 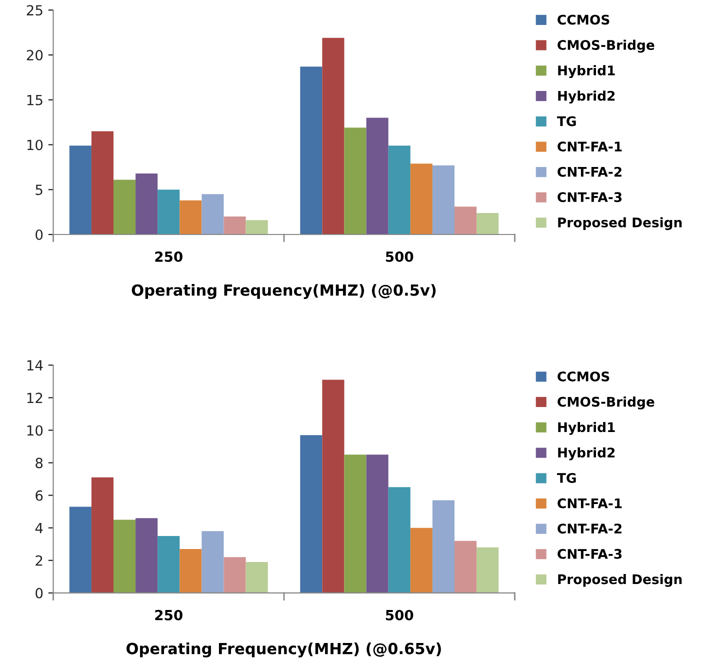 I want to click on y-tick-label: 20, so click(x=34, y=55).